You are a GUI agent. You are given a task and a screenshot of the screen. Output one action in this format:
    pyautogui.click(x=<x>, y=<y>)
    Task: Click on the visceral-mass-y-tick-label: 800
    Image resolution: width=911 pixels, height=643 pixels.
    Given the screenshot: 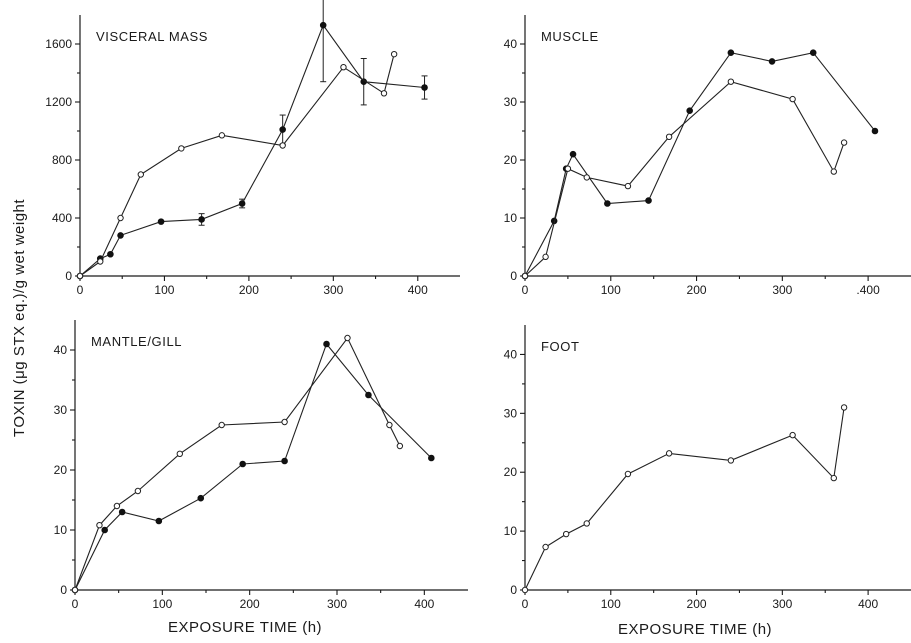 What is the action you would take?
    pyautogui.click(x=62, y=160)
    